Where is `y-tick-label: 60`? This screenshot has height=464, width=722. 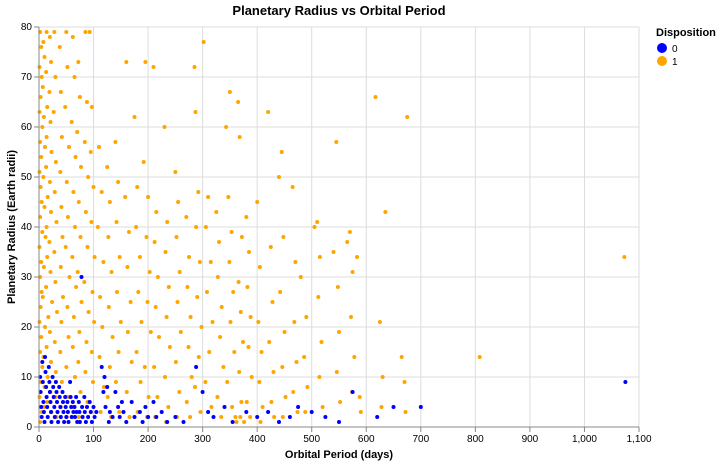 y-tick-label: 60 is located at coordinates (27, 127).